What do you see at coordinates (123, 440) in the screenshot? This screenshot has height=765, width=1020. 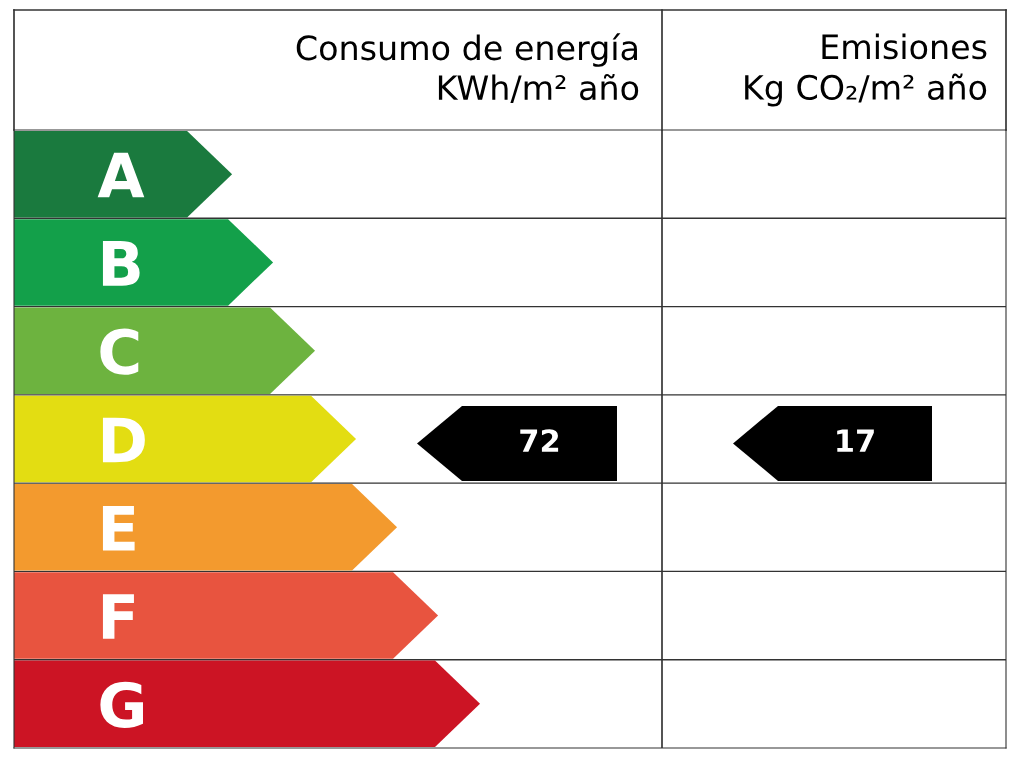 I see `y-tick-label: D` at bounding box center [123, 440].